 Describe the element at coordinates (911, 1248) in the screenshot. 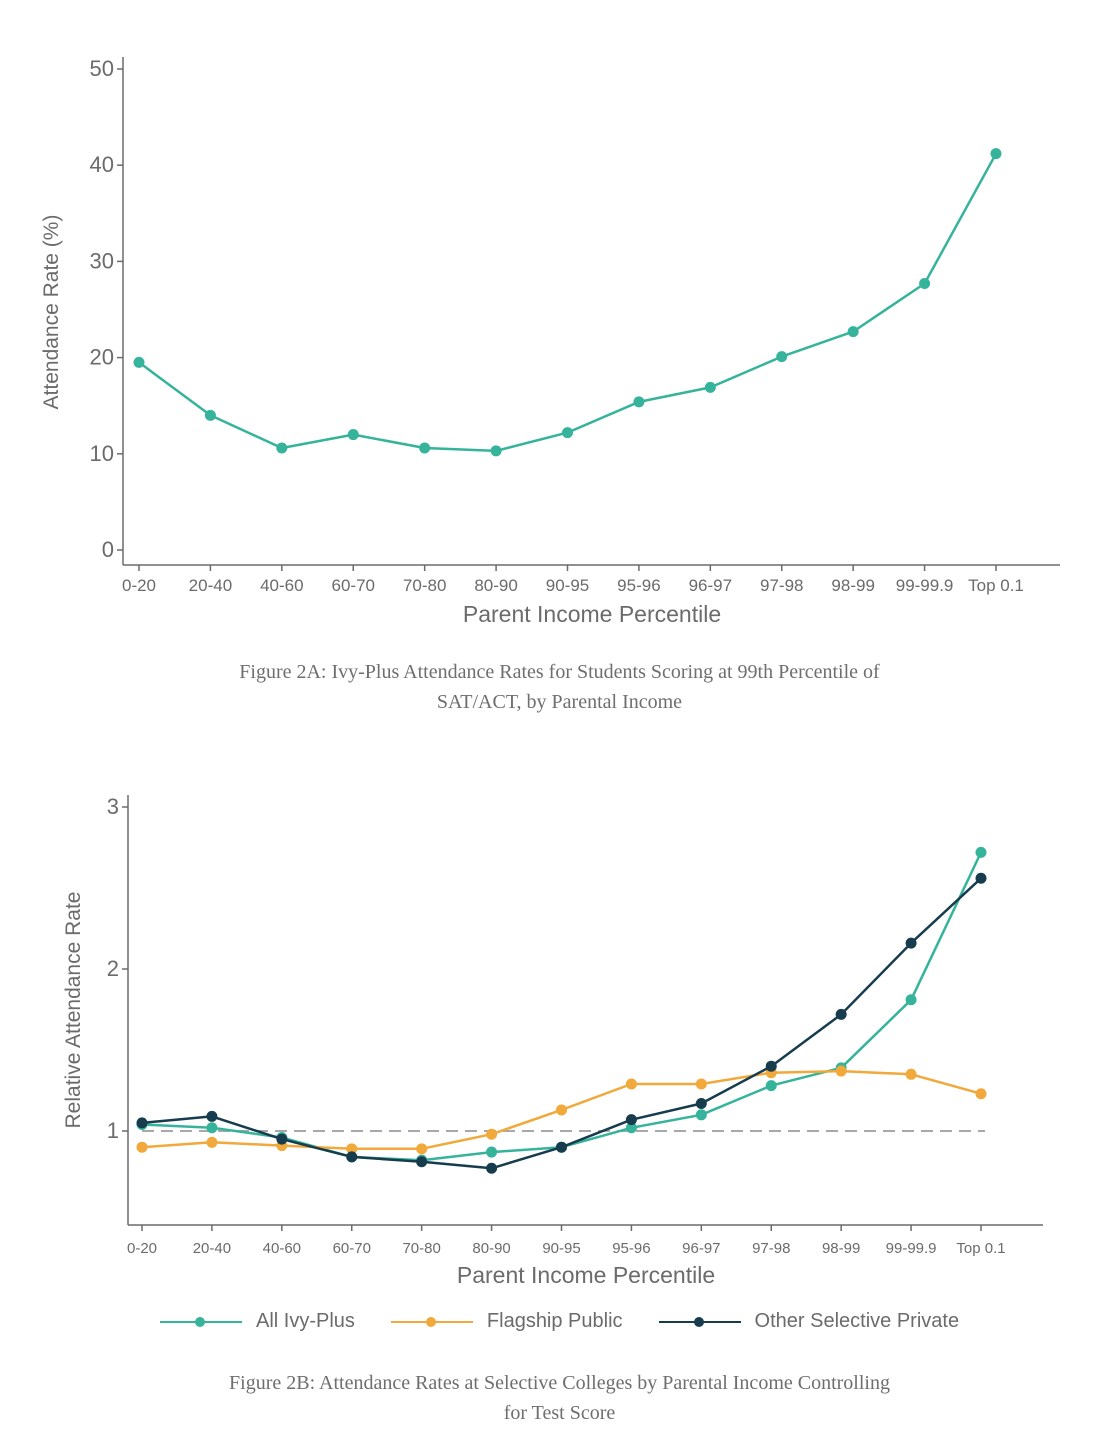

I see `chart-2b-x-tick-label: 99-99.9` at that location.